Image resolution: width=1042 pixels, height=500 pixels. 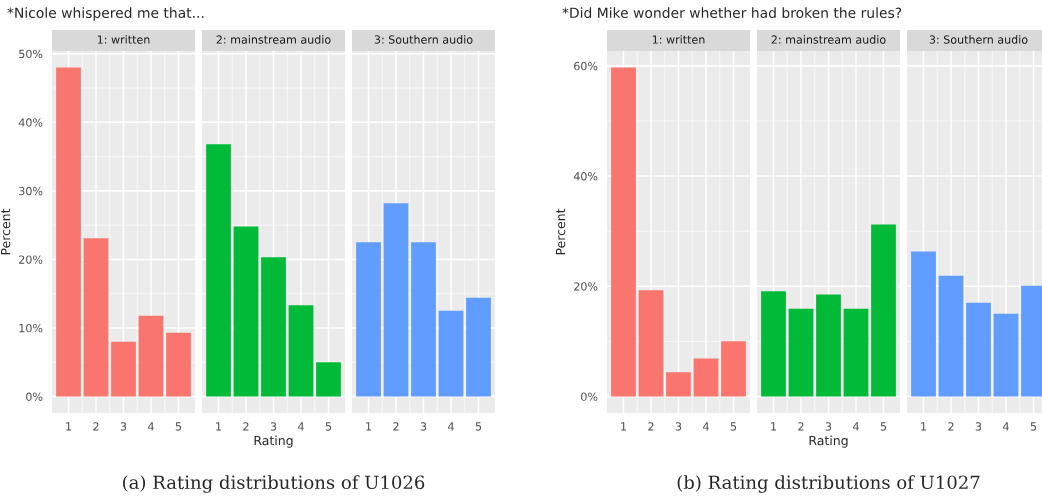 I want to click on y-tick-label: 10%, so click(x=31, y=328).